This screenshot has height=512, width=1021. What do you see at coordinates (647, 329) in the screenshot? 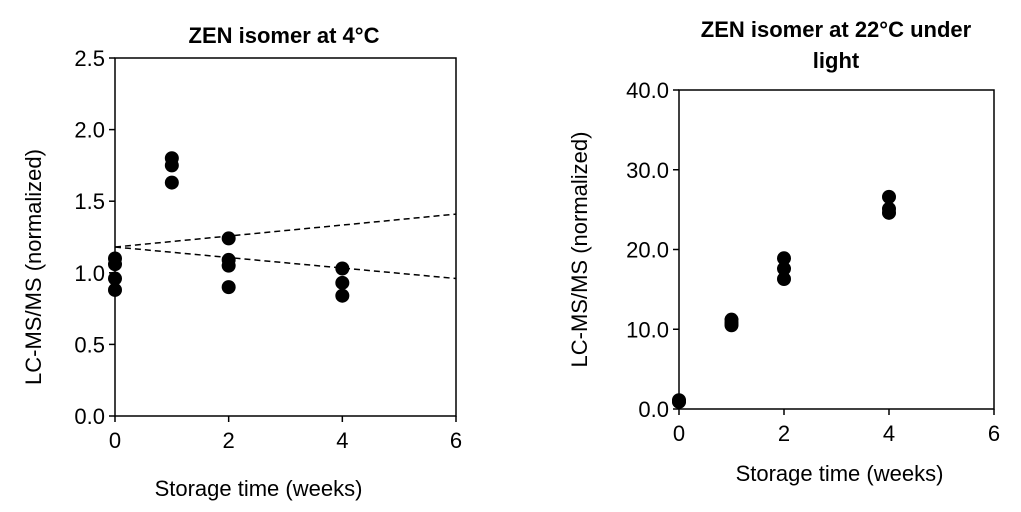
I see `y-tick-label: 10.0` at bounding box center [647, 329].